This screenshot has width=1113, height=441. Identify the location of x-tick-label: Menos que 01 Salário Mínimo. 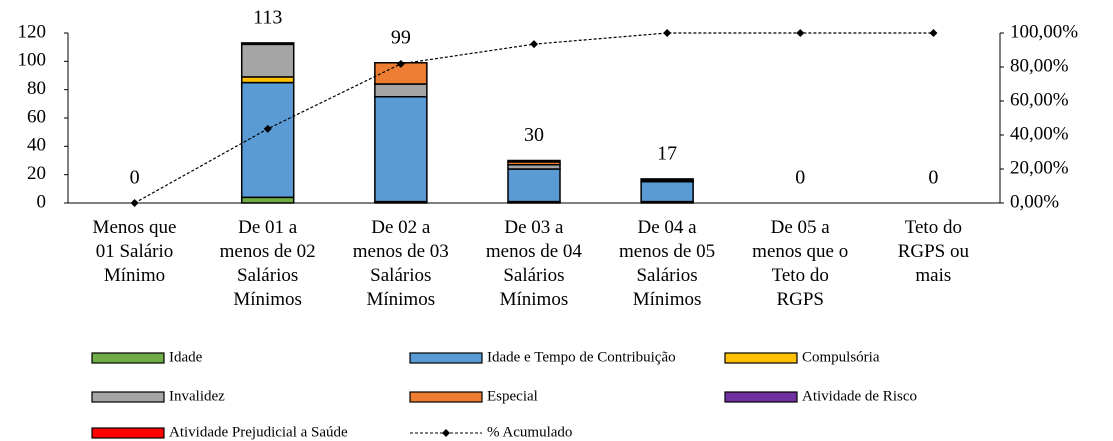
(134, 251).